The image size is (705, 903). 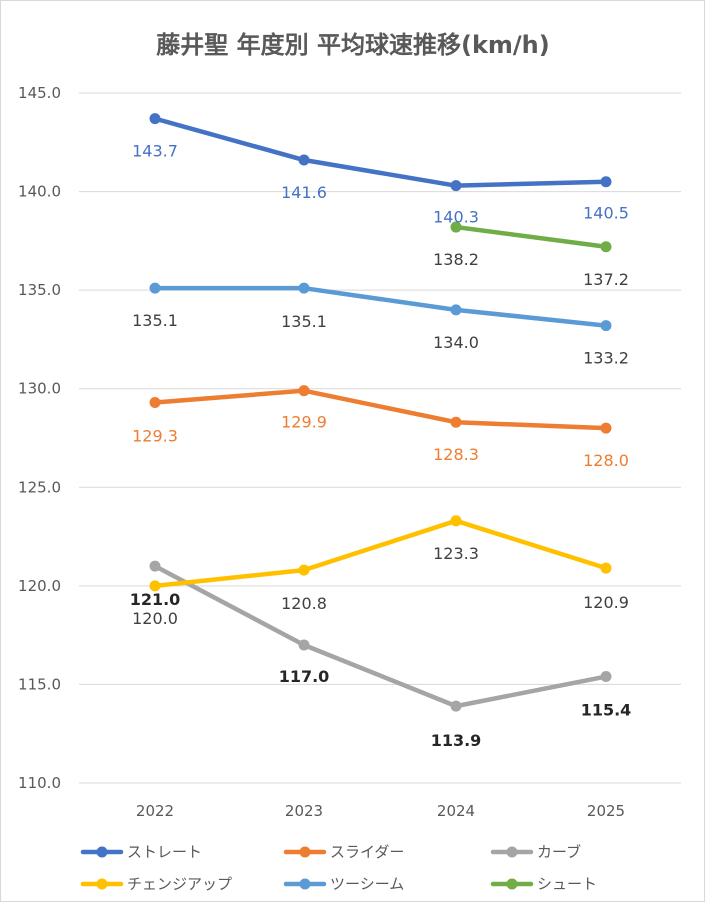 What do you see at coordinates (606, 460) in the screenshot?
I see `data-label: 128.0` at bounding box center [606, 460].